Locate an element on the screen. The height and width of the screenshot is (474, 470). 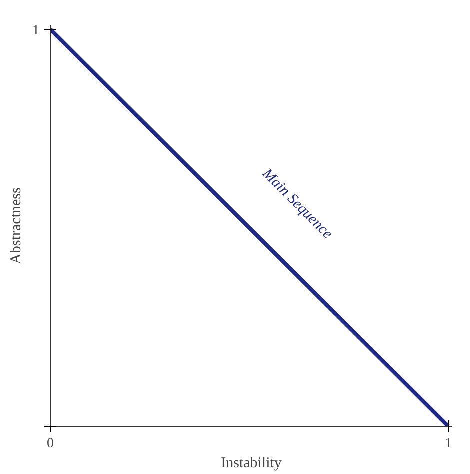
y-axis-title: Abstractness is located at coordinates (16, 226).